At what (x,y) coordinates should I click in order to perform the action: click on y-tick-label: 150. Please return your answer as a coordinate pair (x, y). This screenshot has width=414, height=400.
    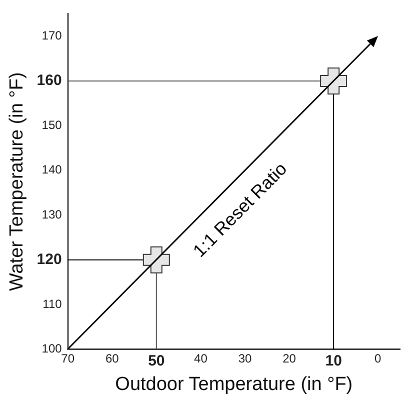
    Looking at the image, I should click on (52, 125).